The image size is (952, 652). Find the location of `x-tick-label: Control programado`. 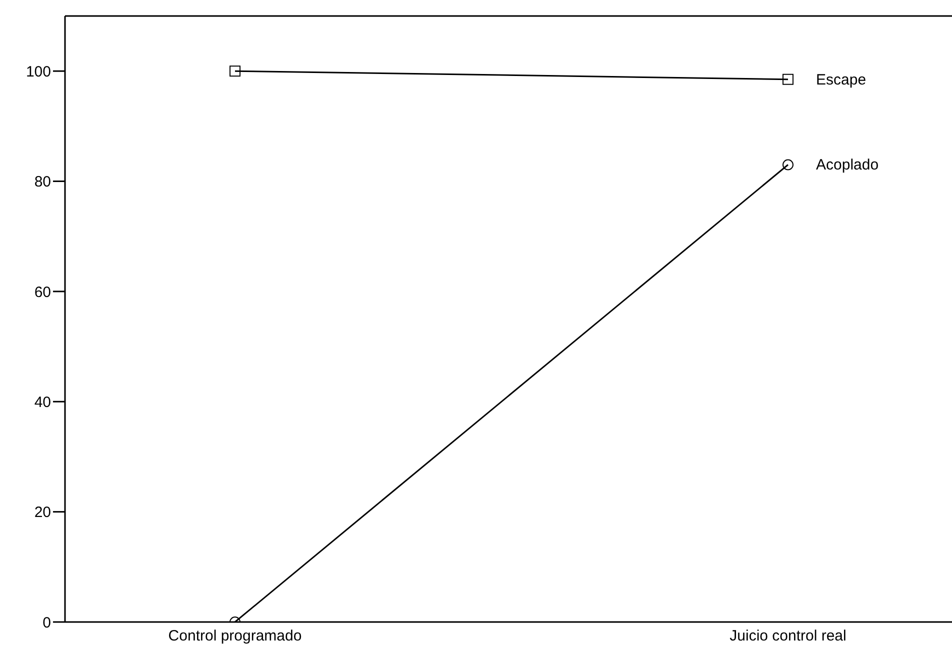

x-tick-label: Control programado is located at coordinates (235, 636).